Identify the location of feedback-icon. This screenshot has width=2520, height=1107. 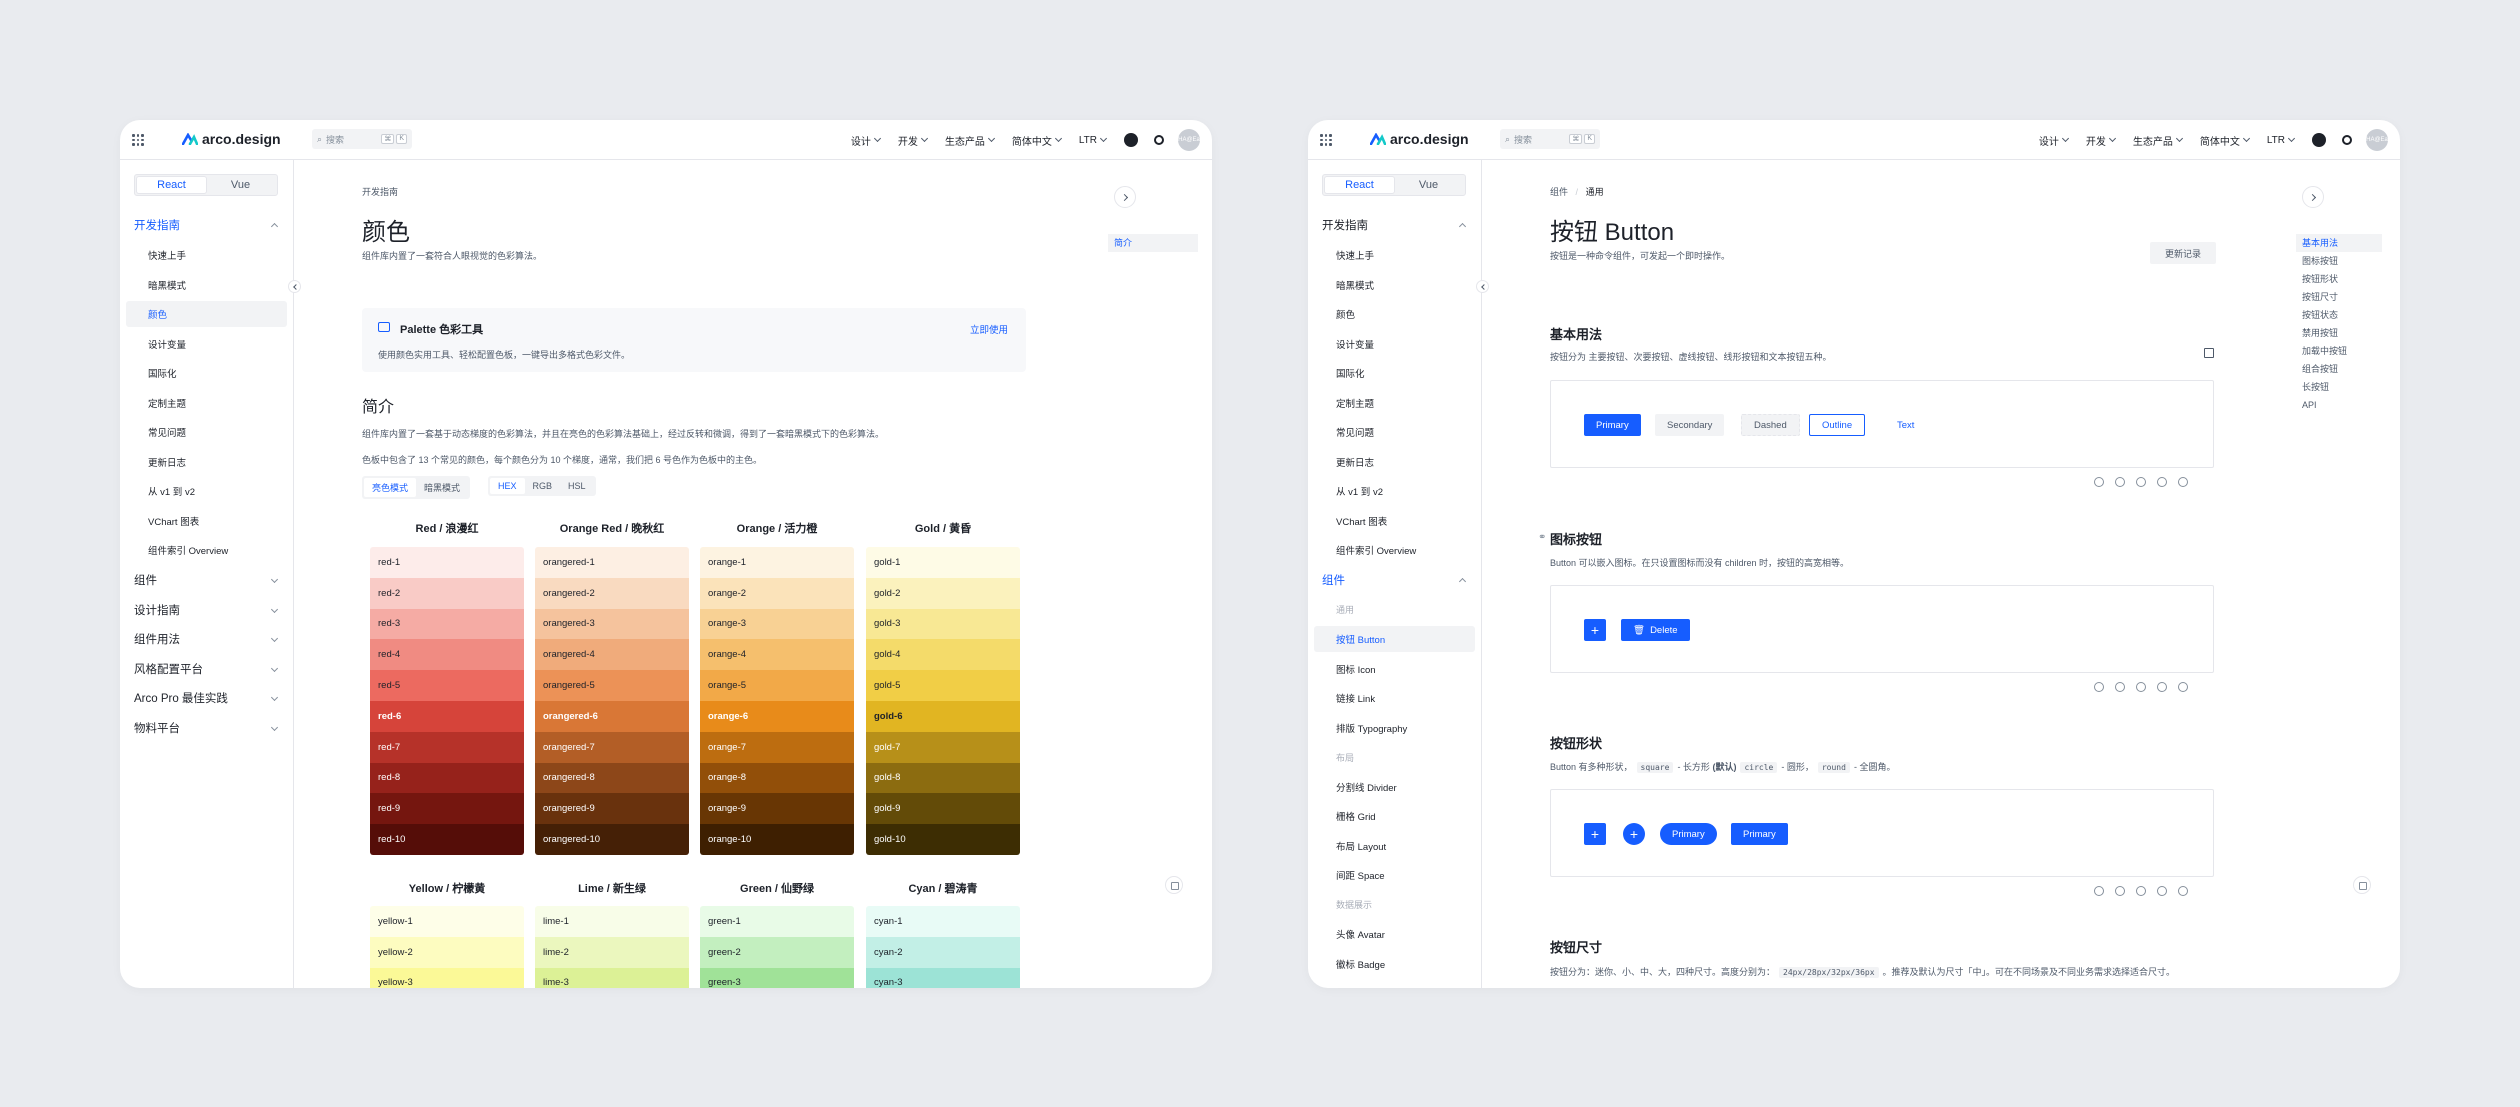
(2362, 885).